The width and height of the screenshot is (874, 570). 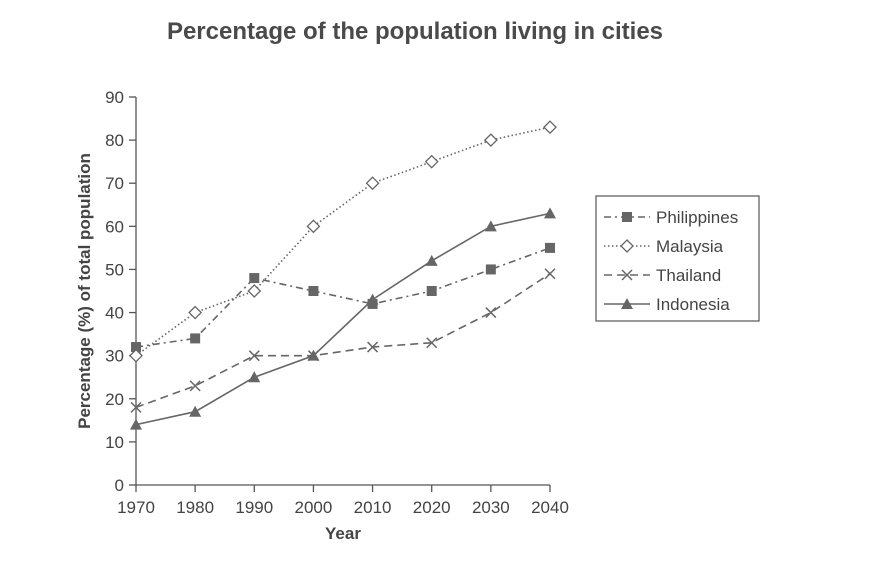 What do you see at coordinates (314, 507) in the screenshot?
I see `x-tick-label: 2000` at bounding box center [314, 507].